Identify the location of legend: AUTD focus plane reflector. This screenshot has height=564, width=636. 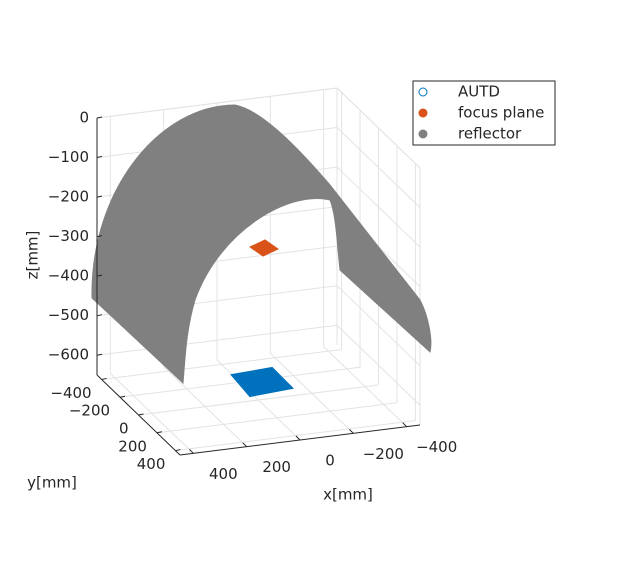
(484, 113).